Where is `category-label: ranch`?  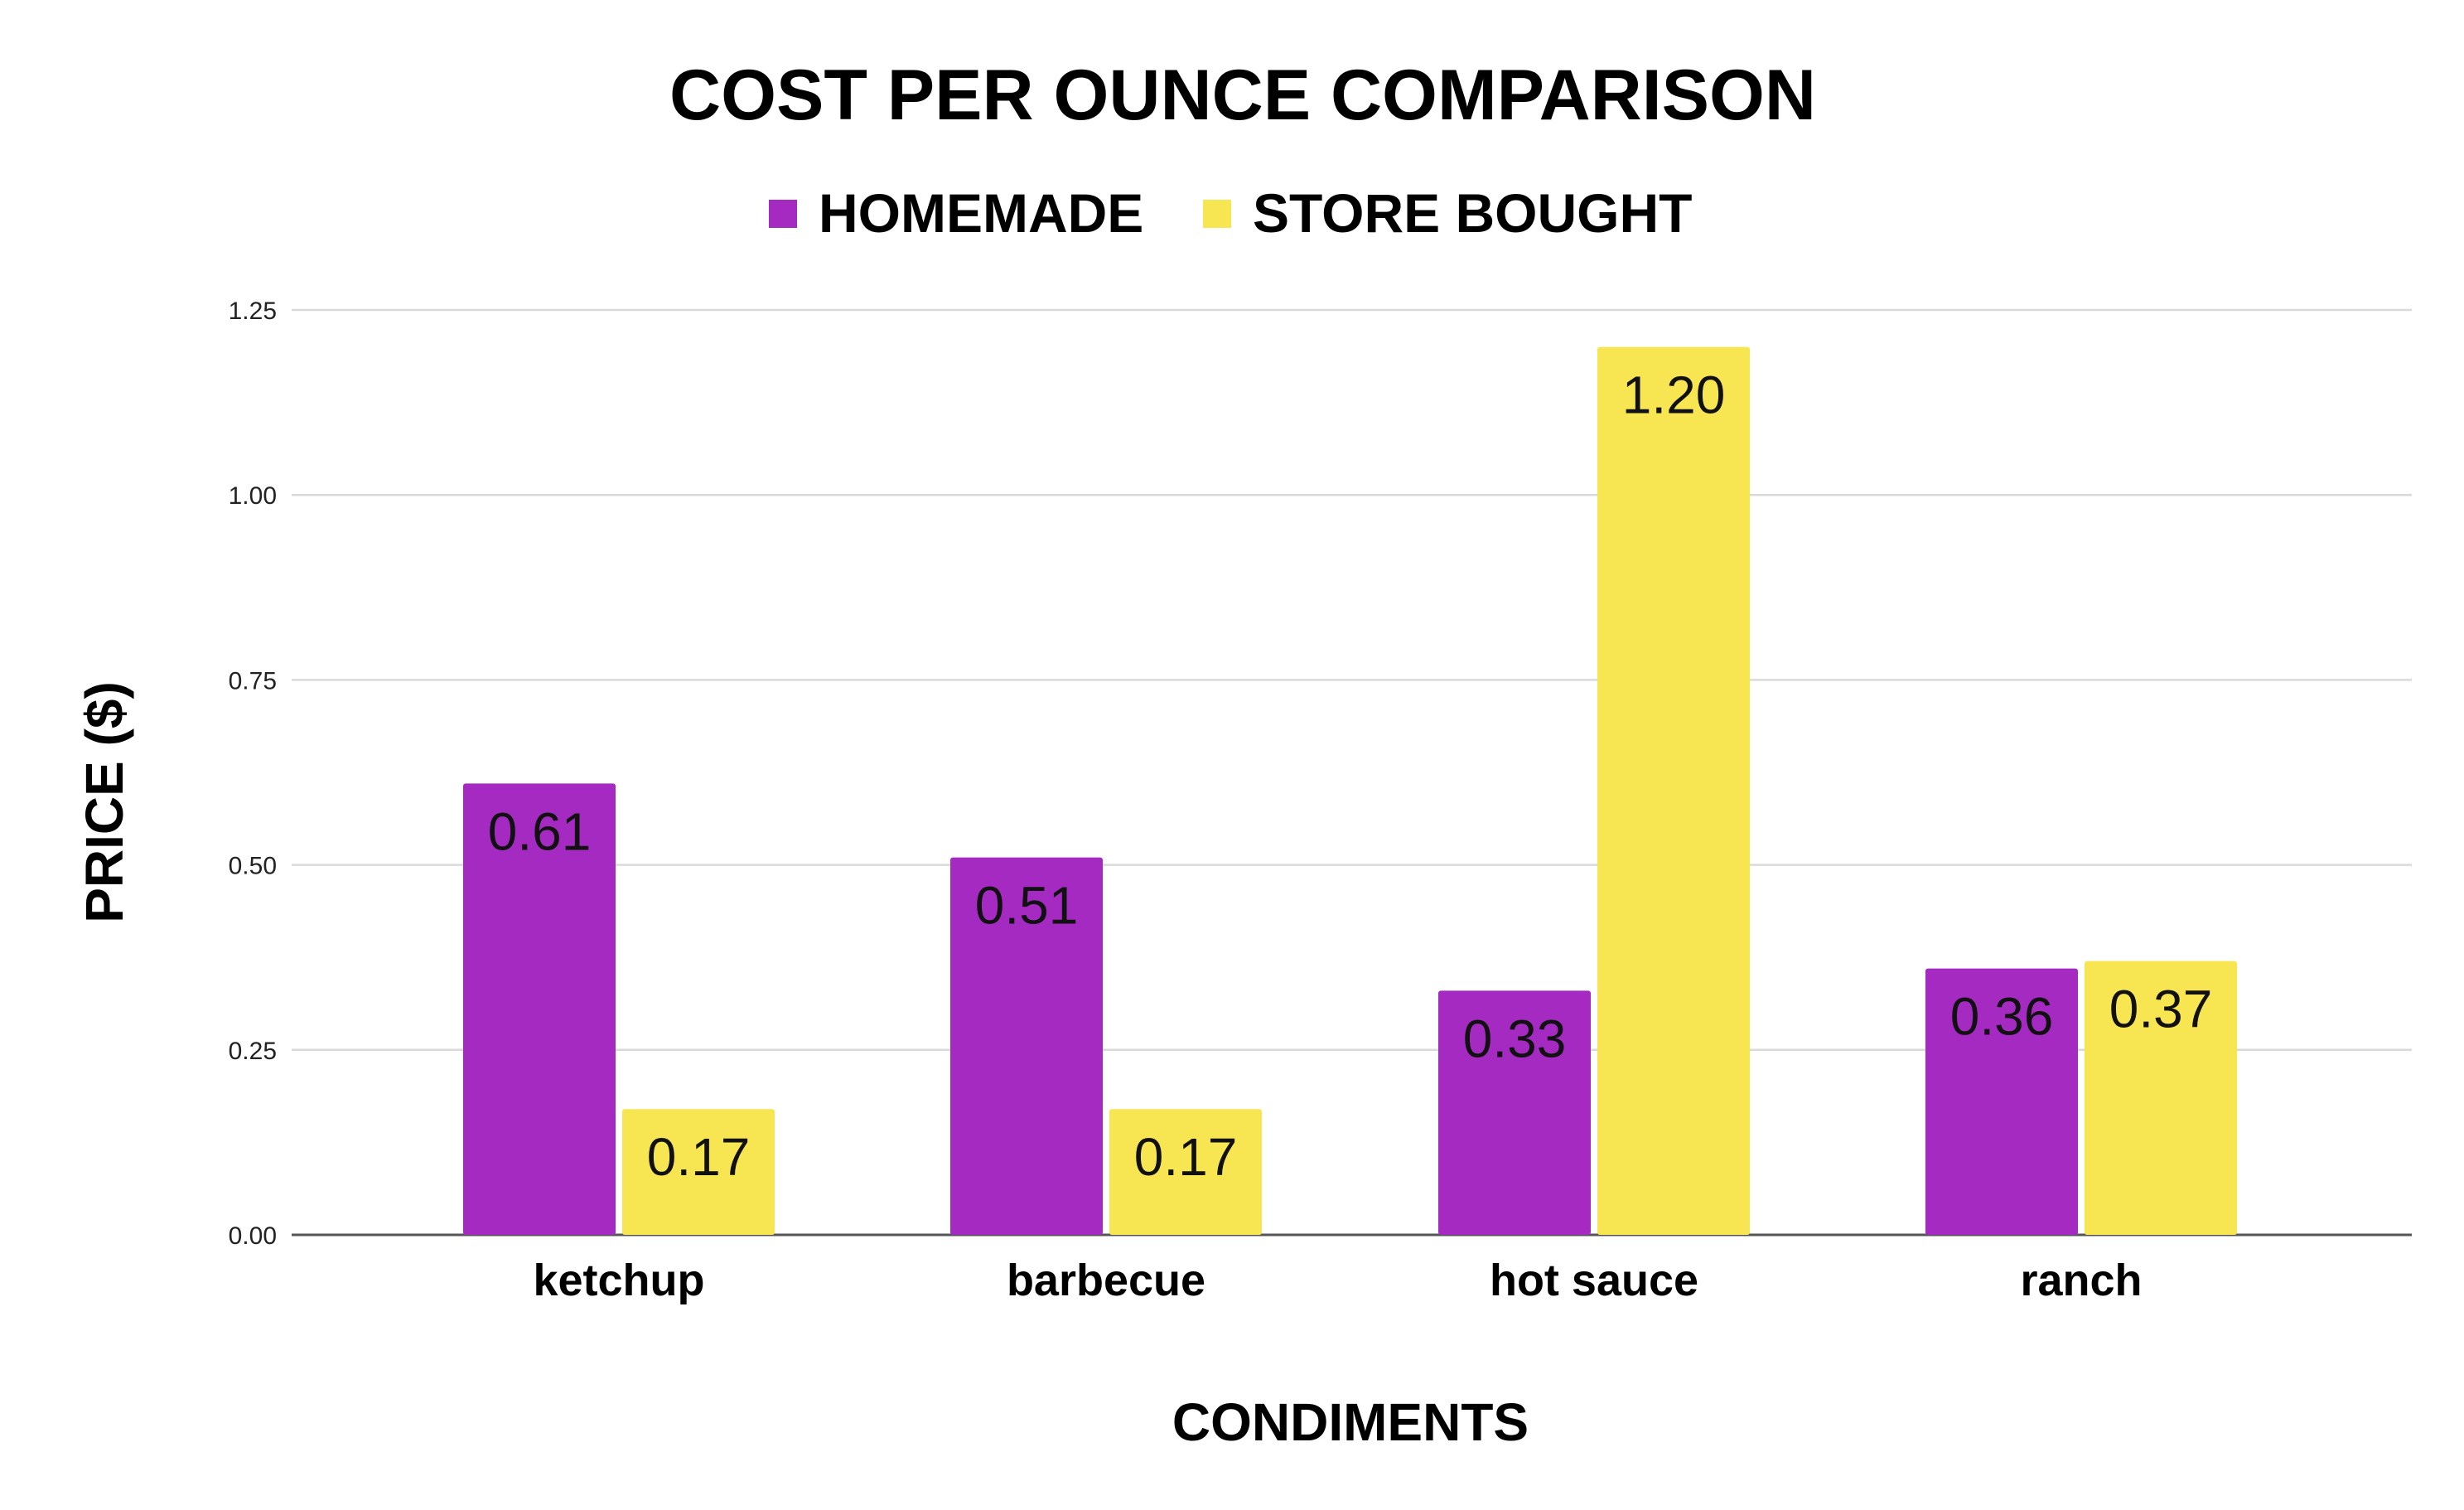 category-label: ranch is located at coordinates (2081, 1280).